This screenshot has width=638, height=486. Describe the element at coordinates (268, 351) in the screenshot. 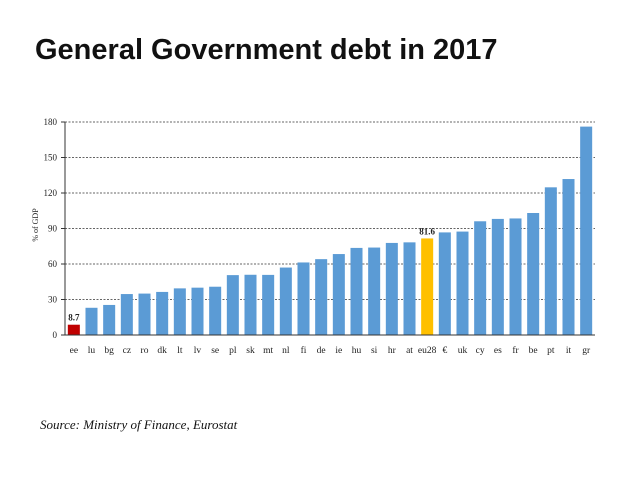

I see `x-tick-label: mt` at that location.